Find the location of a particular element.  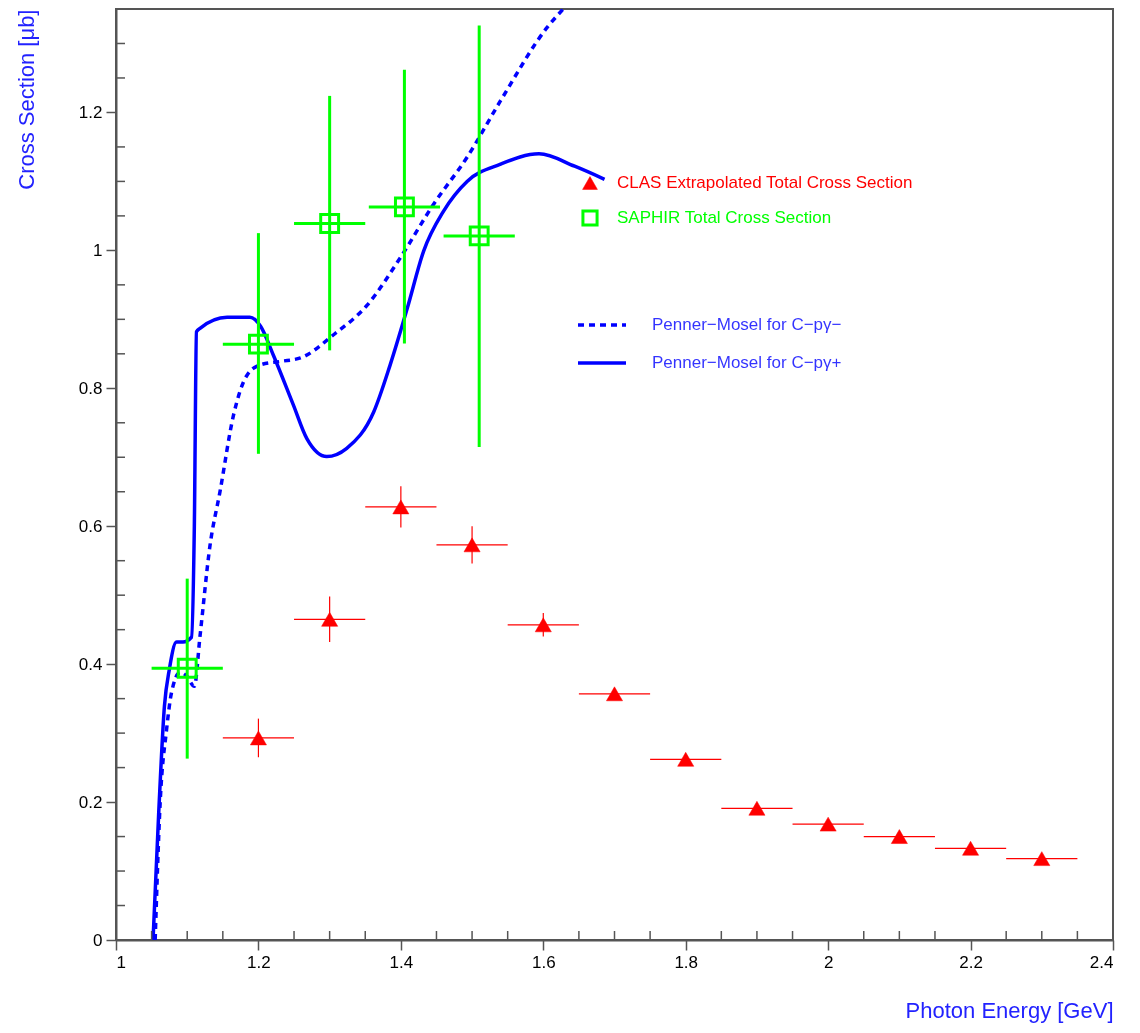

y-tick-label: 0 is located at coordinates (98, 940).